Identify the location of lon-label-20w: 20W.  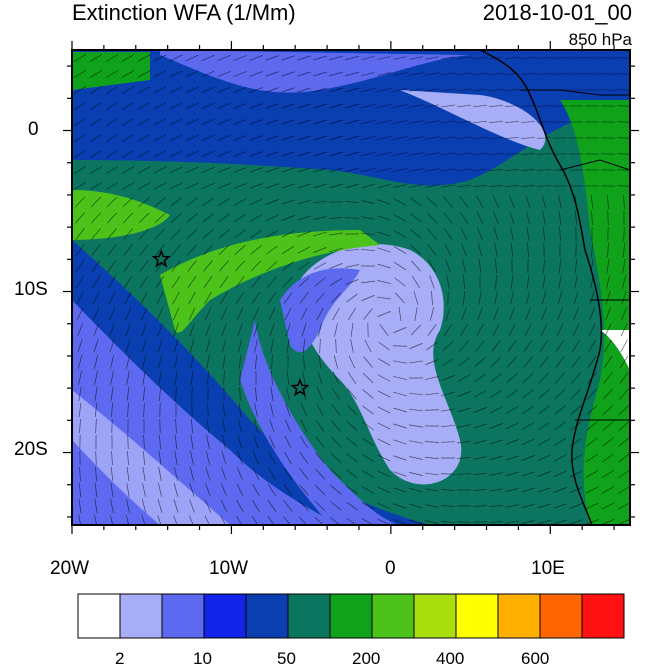
(69, 569).